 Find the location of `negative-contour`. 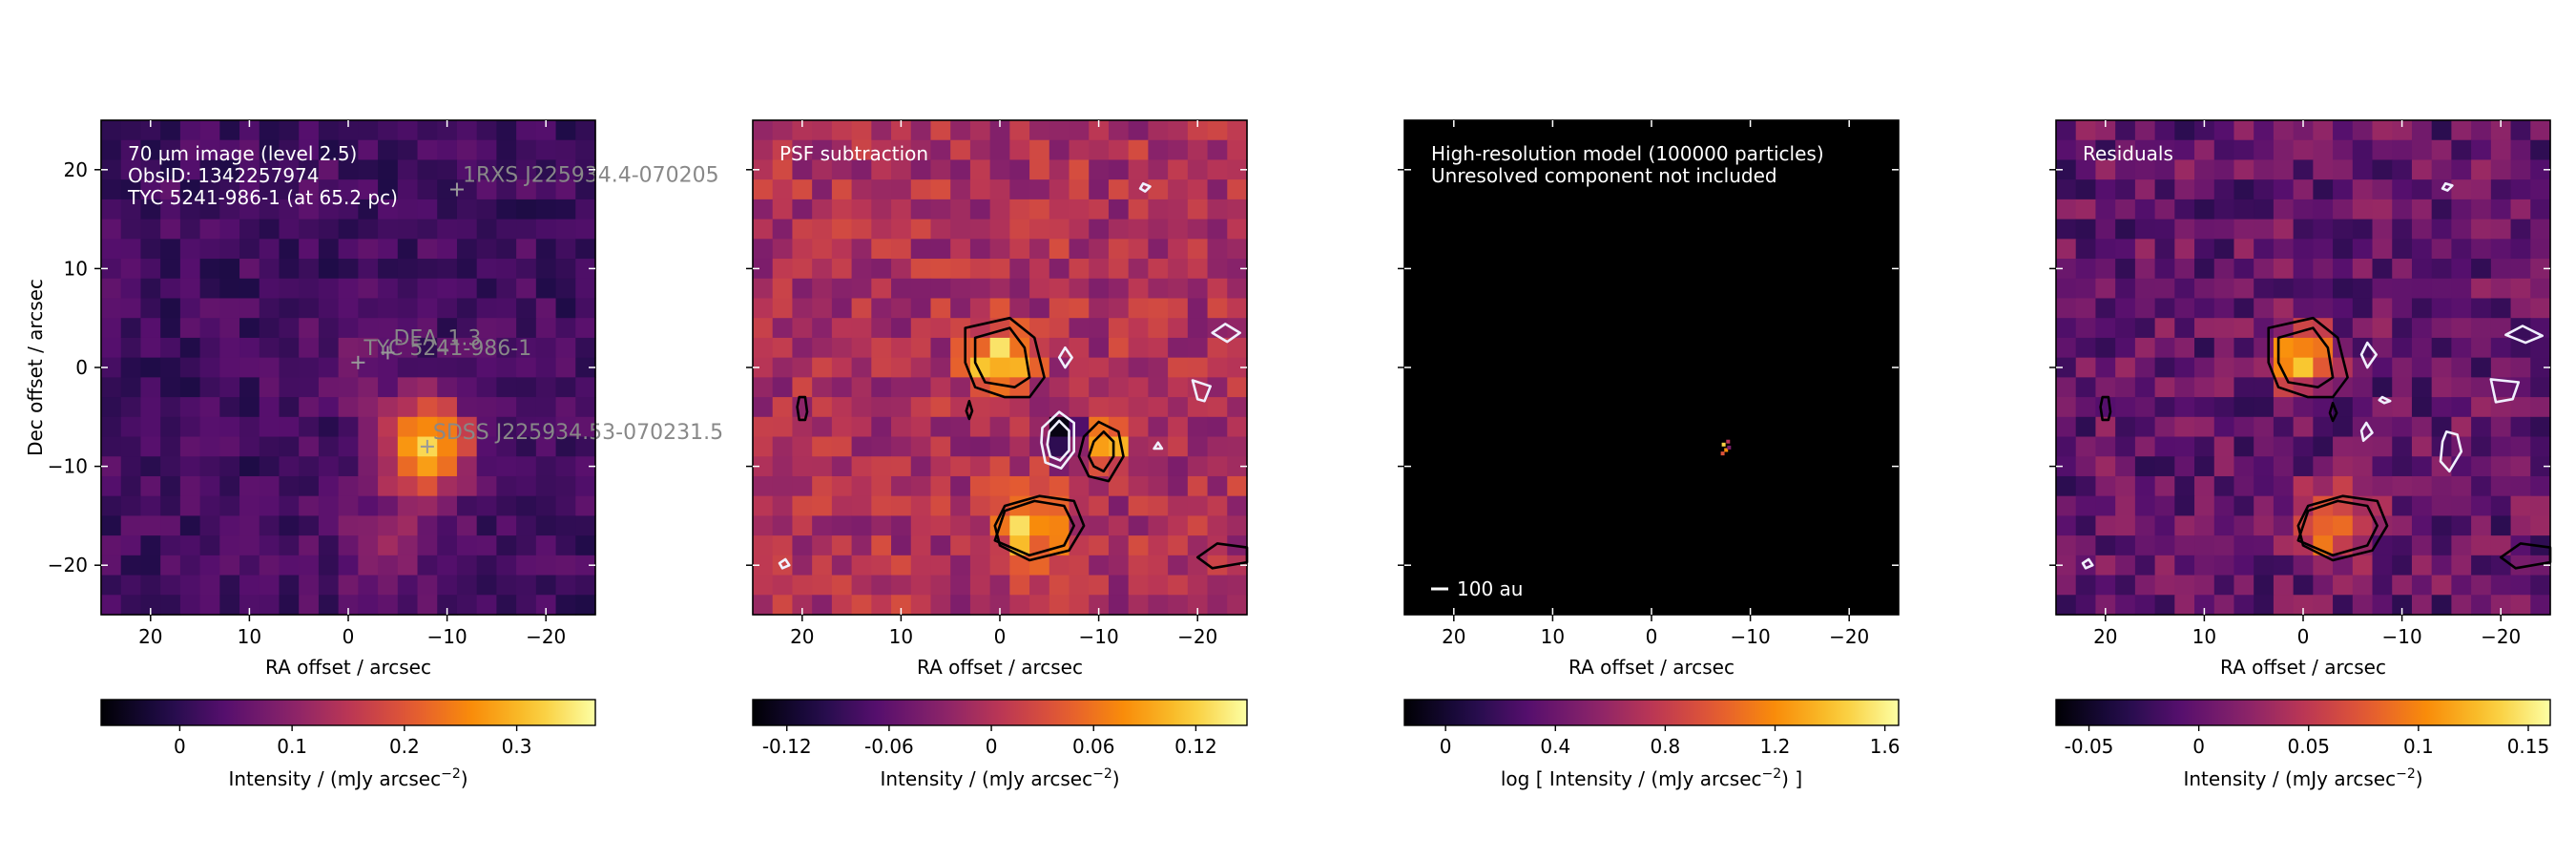

negative-contour is located at coordinates (1145, 187).